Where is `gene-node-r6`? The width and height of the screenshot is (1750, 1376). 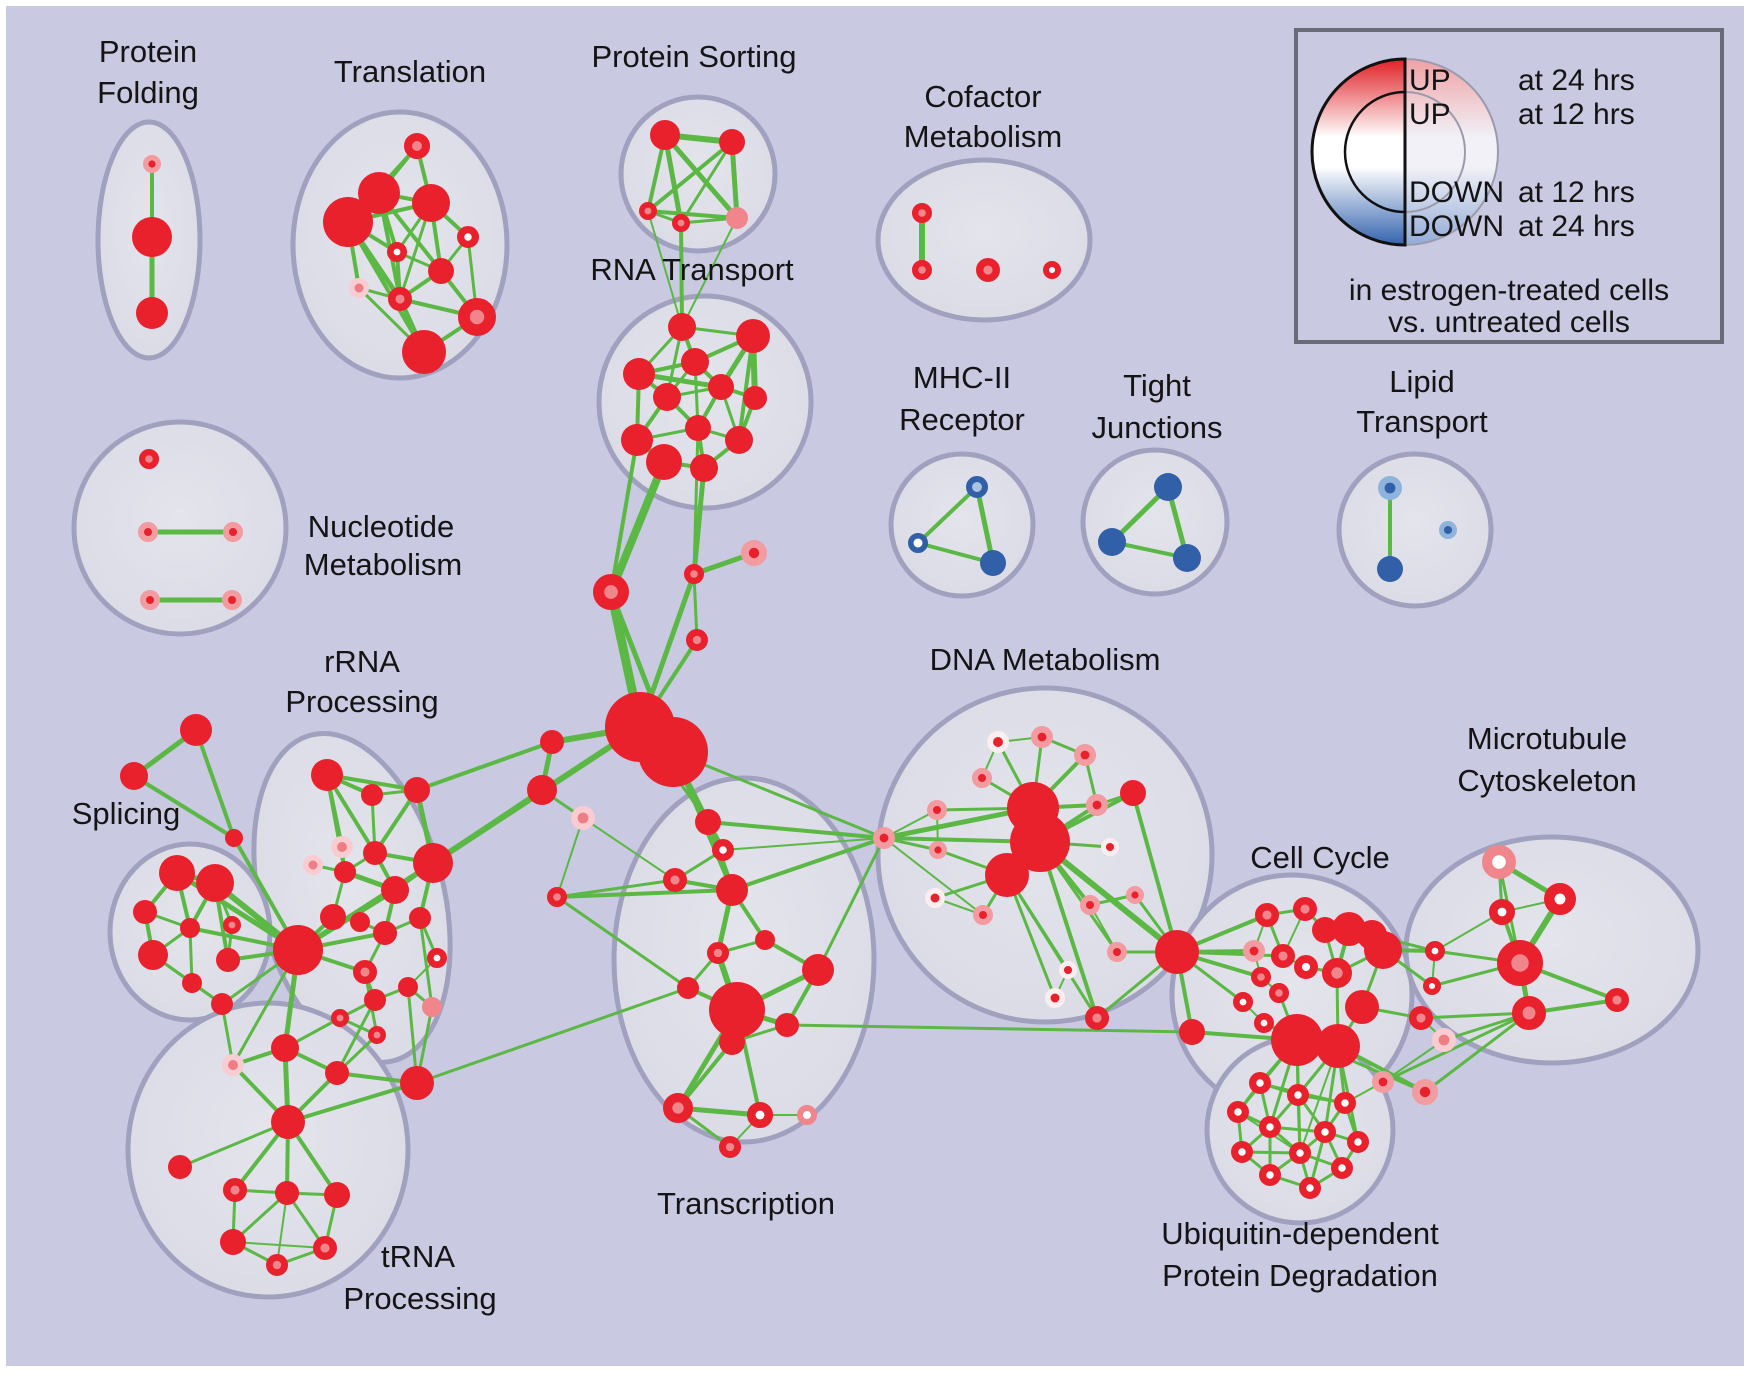 gene-node-r6 is located at coordinates (345, 872).